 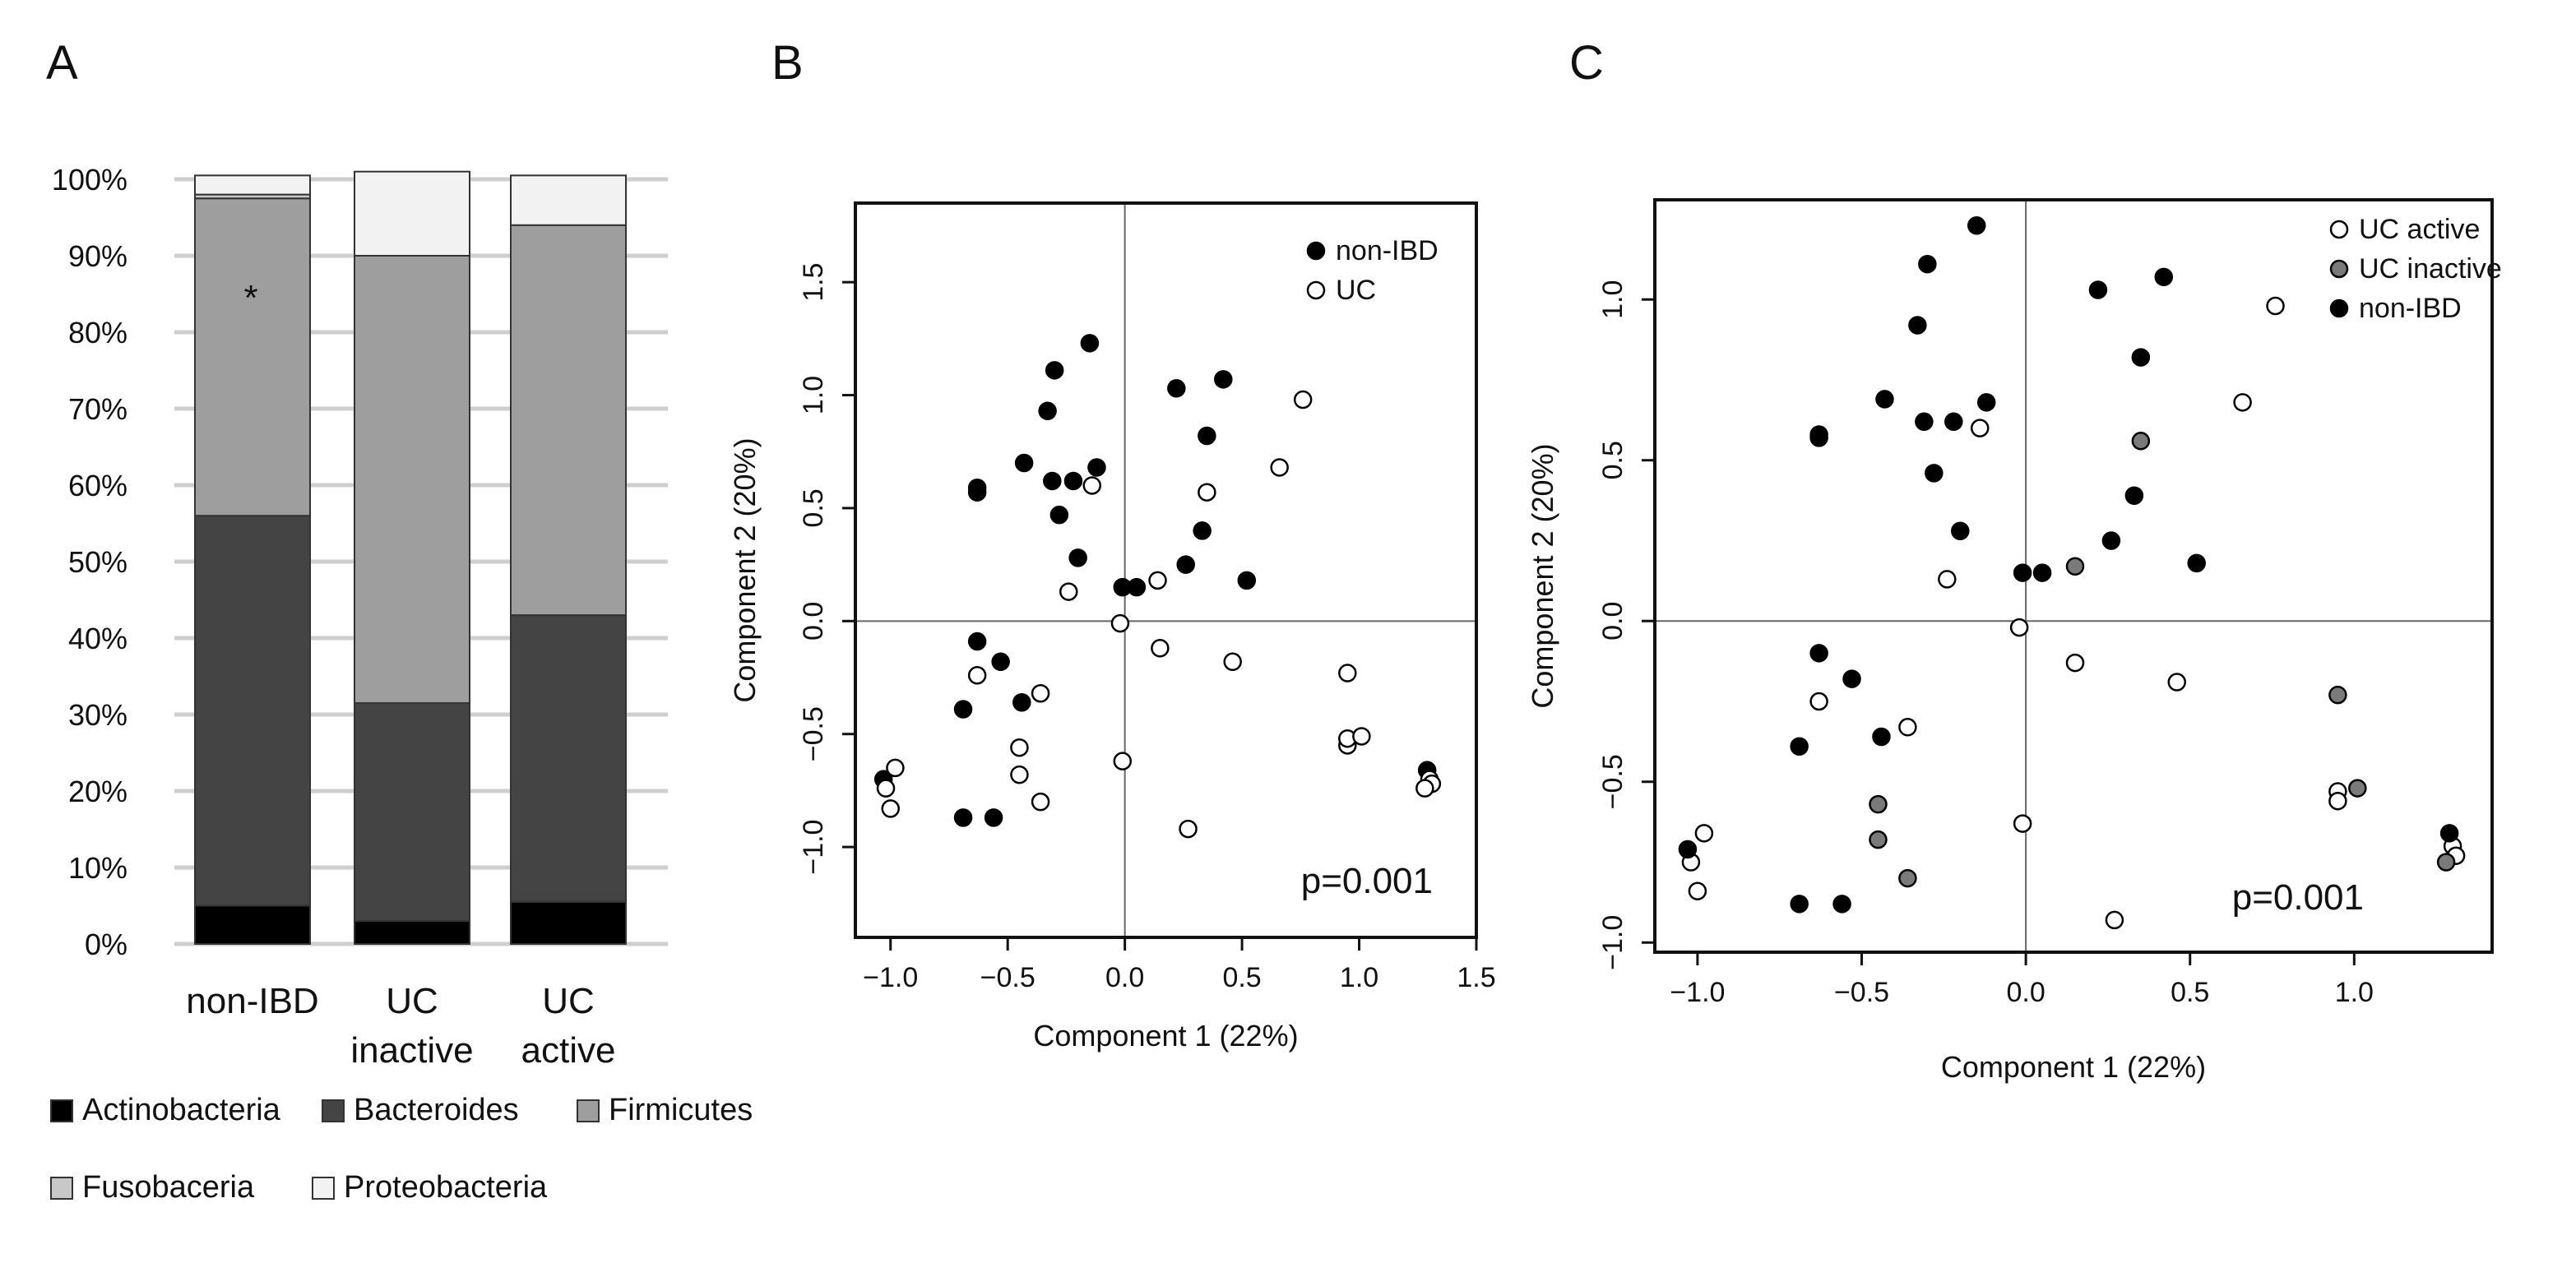 I want to click on legend-label: non-IBD, so click(x=1387, y=250).